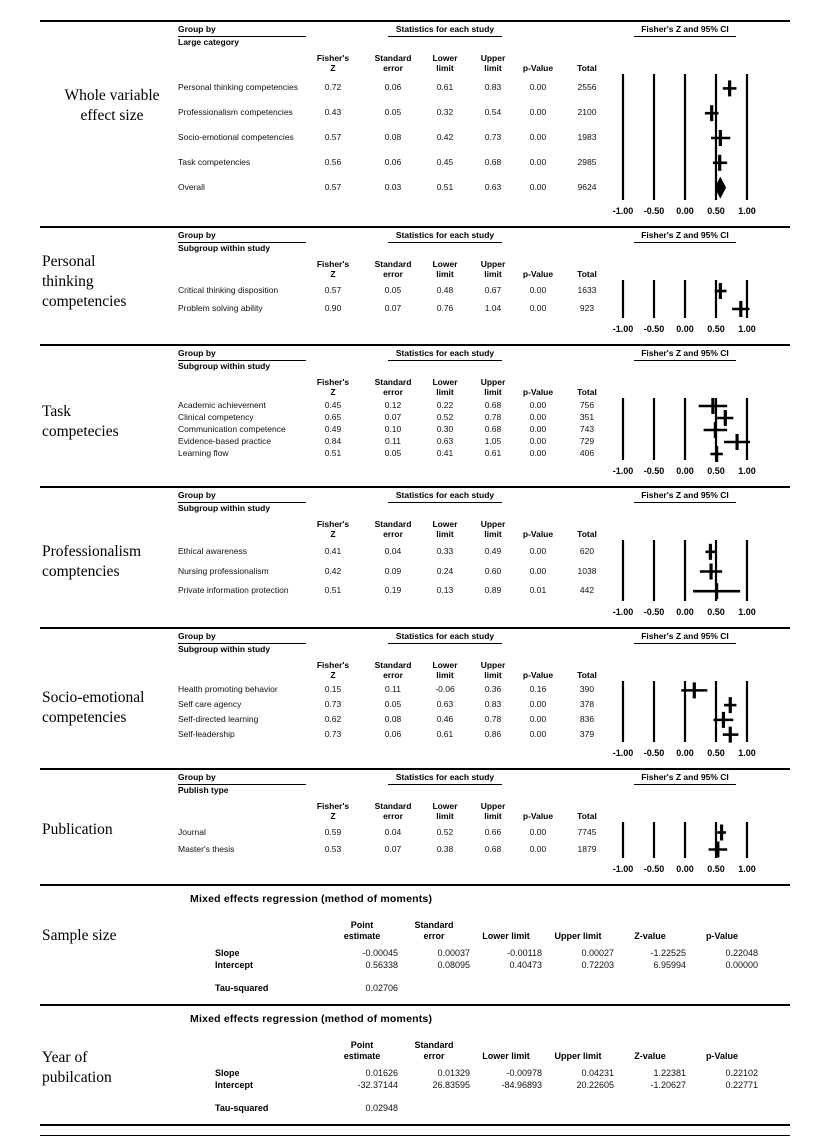 The image size is (828, 1139). I want to click on regression-cell: 1.22381, so click(669, 1073).